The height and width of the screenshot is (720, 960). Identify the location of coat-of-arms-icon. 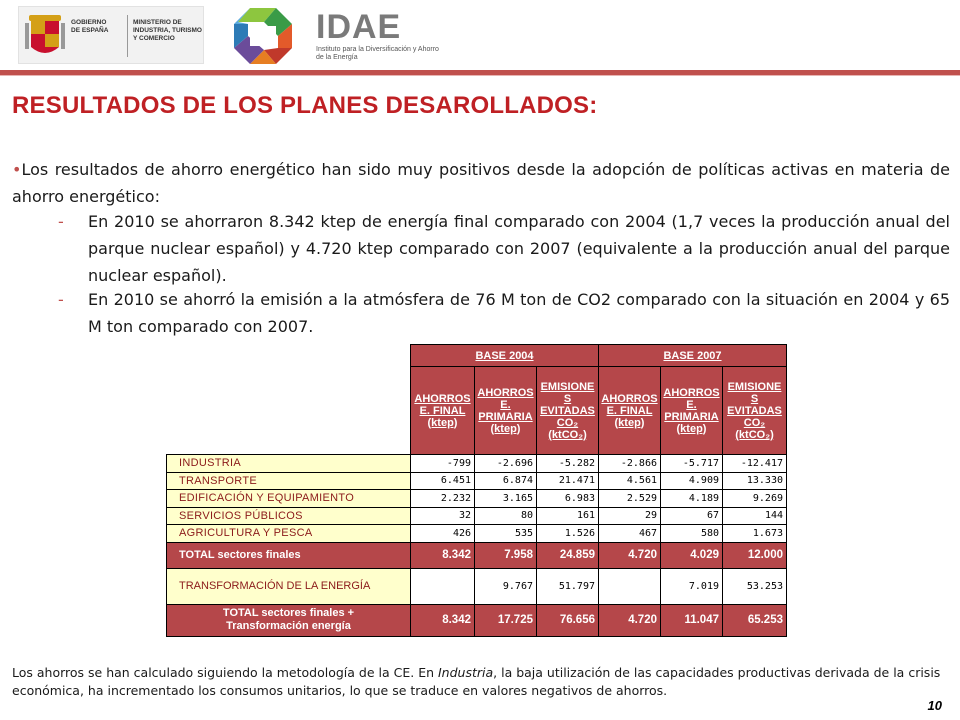
(45, 34).